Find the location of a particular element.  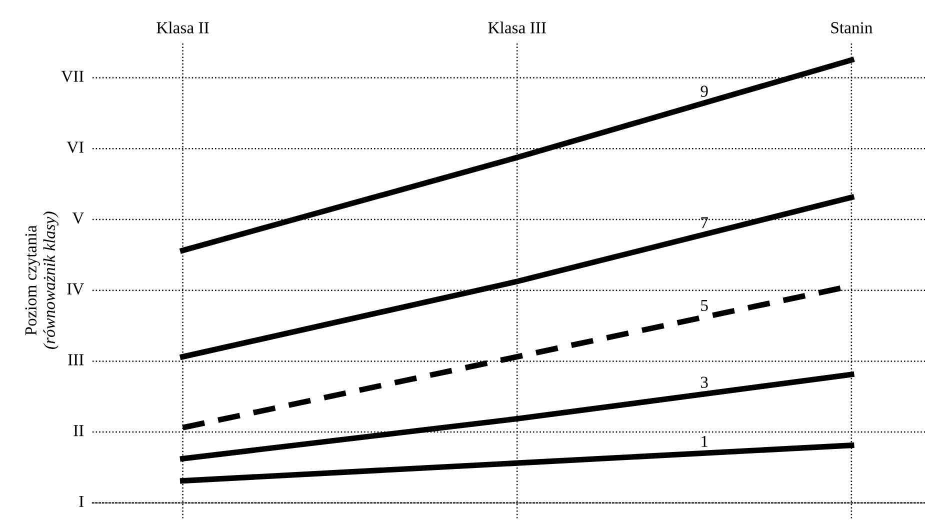

series-label: 5 is located at coordinates (704, 306).